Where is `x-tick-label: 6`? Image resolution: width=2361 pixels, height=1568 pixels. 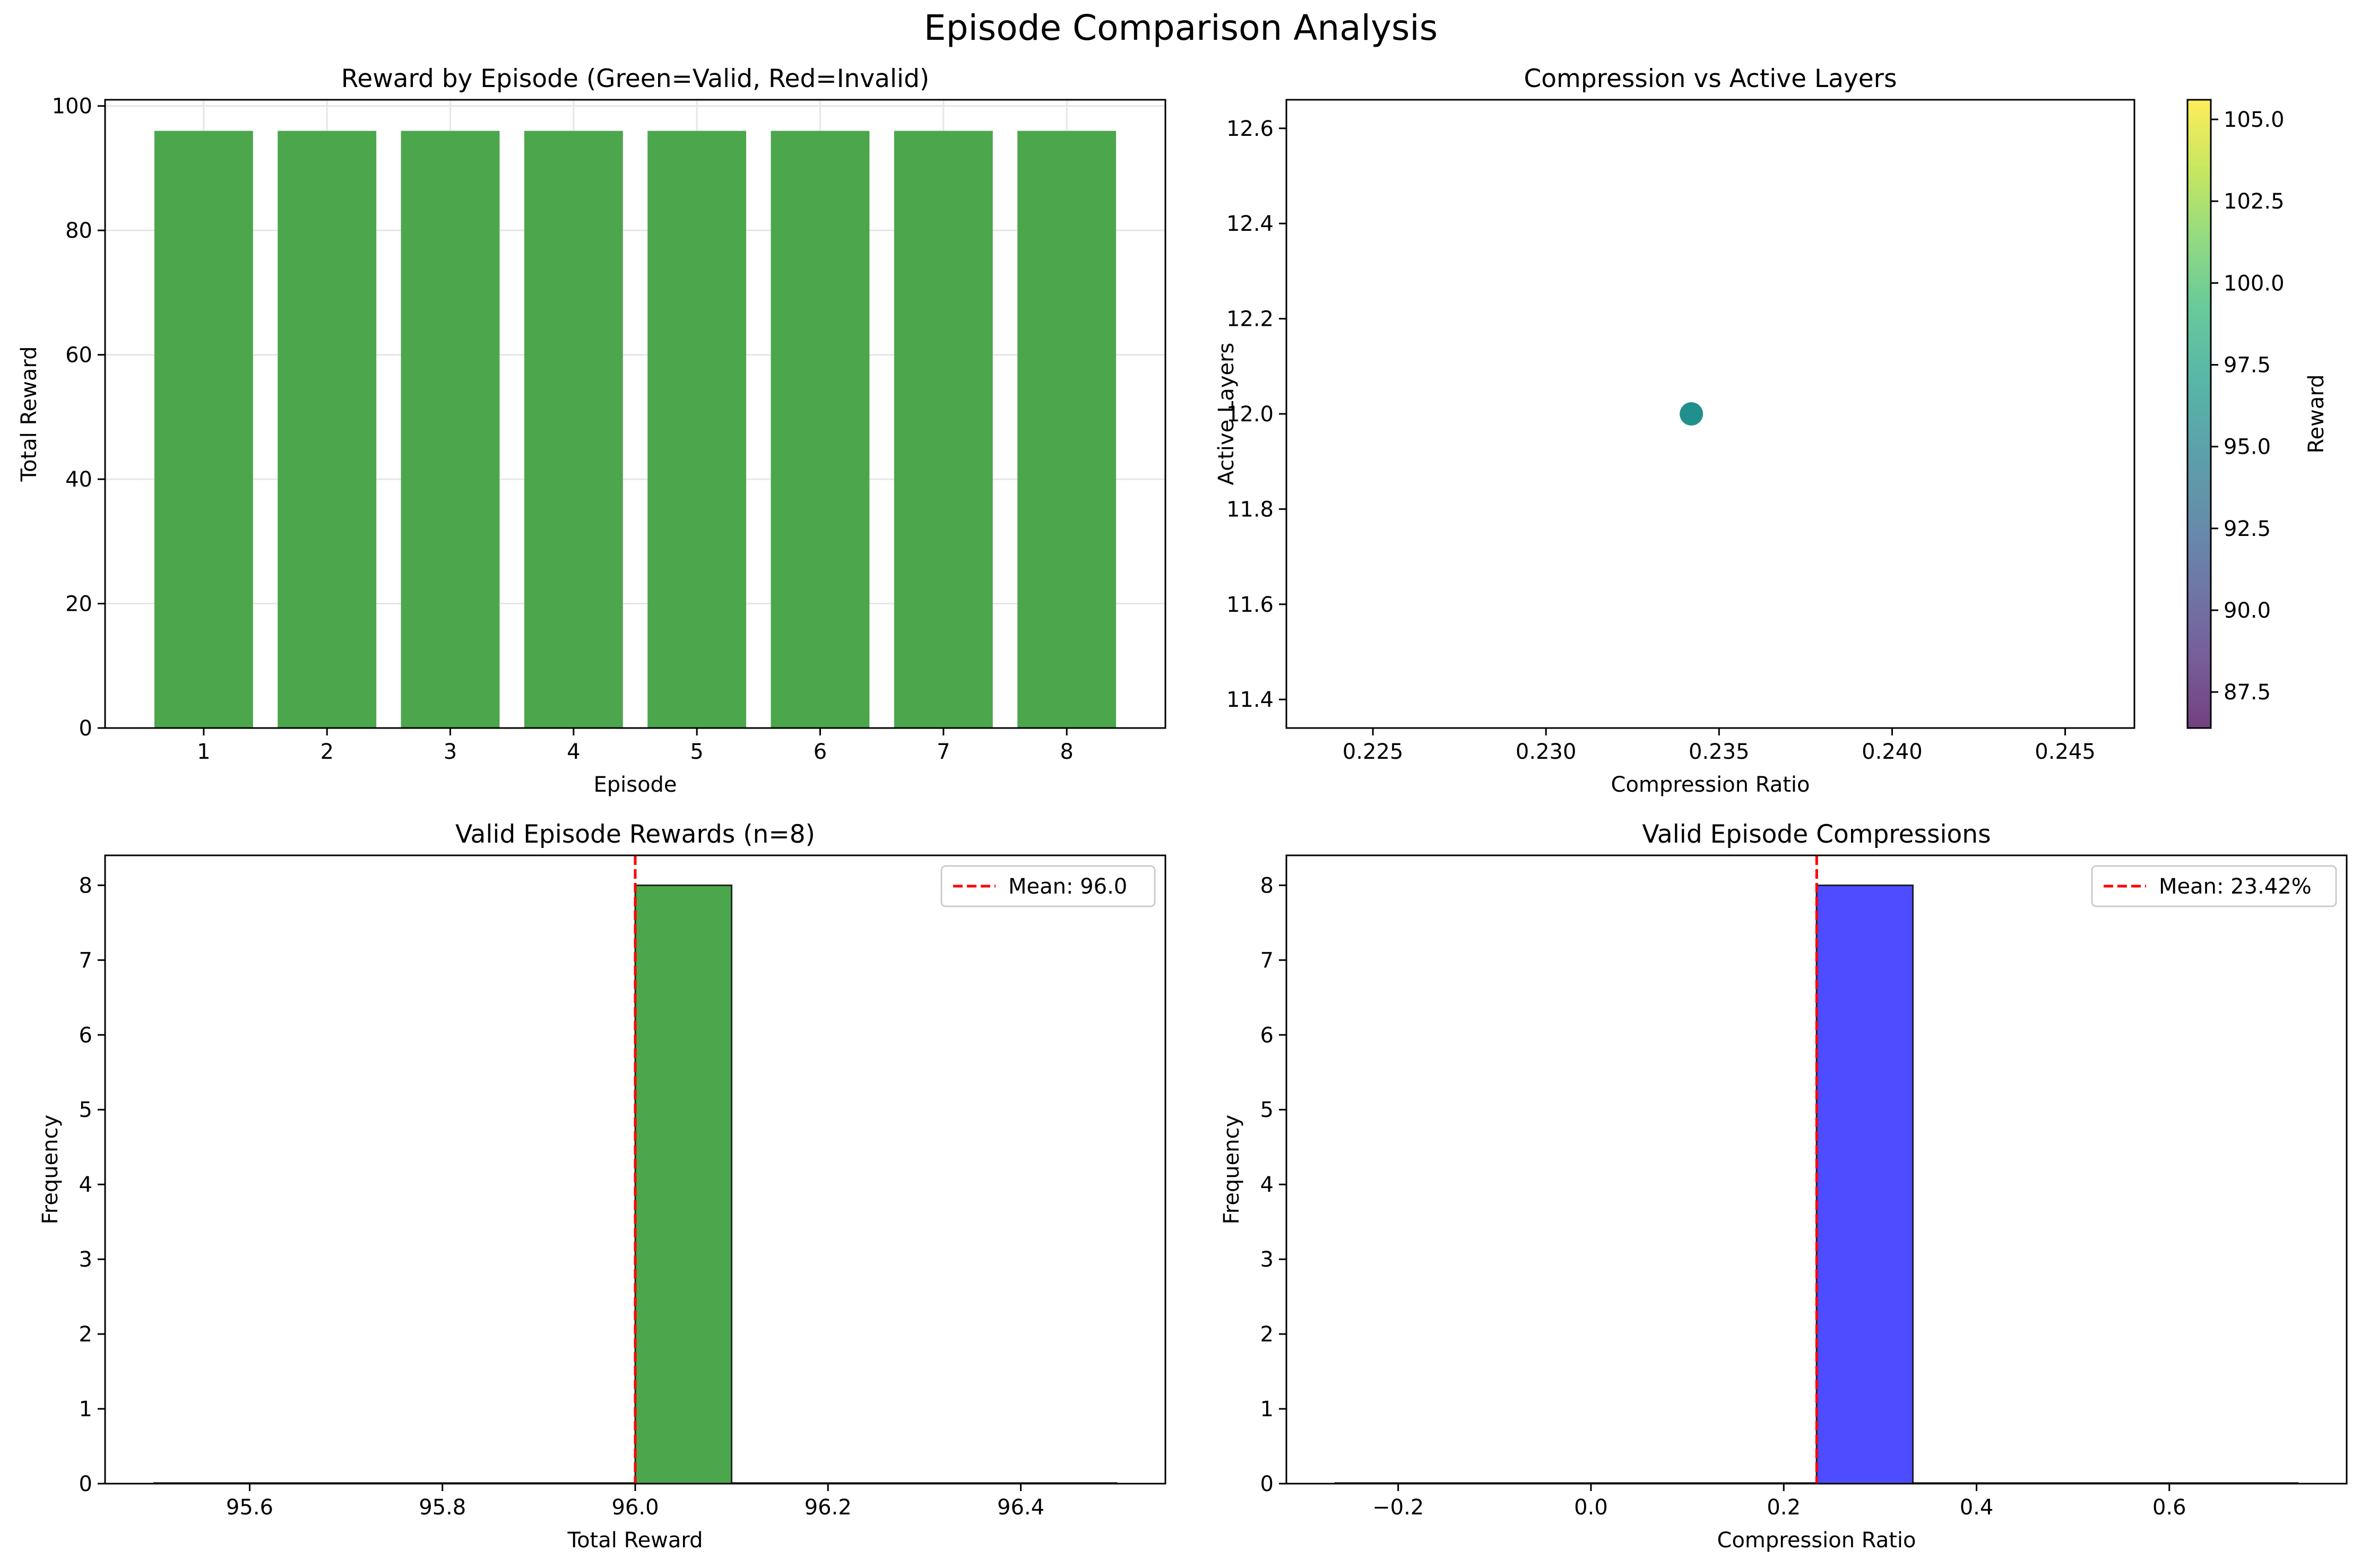
x-tick-label: 6 is located at coordinates (820, 752).